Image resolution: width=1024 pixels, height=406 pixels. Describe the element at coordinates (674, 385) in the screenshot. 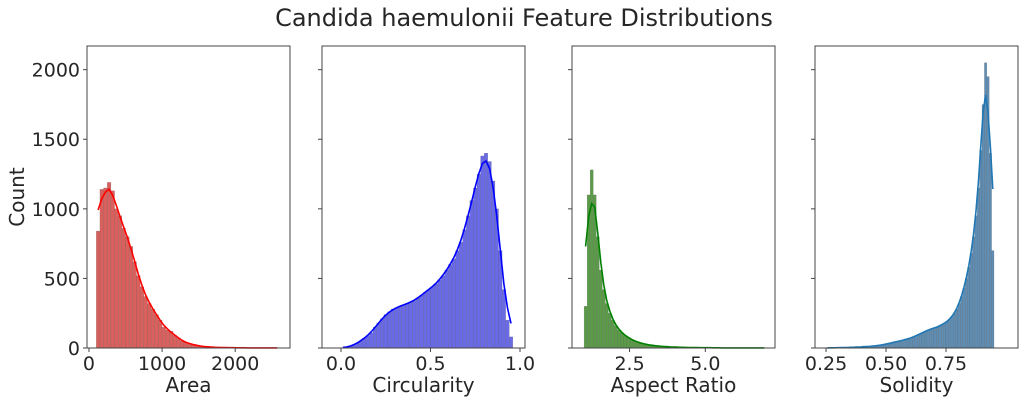

I see `x-axis-label: Aspect Ratio` at that location.